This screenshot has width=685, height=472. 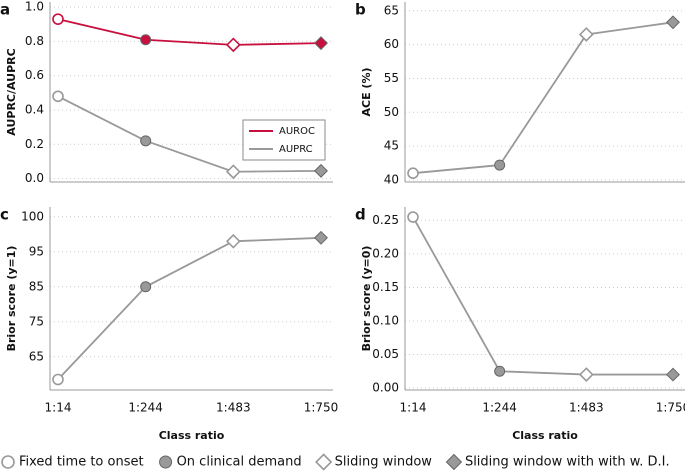 What do you see at coordinates (391, 44) in the screenshot?
I see `y-tick-label: 60` at bounding box center [391, 44].